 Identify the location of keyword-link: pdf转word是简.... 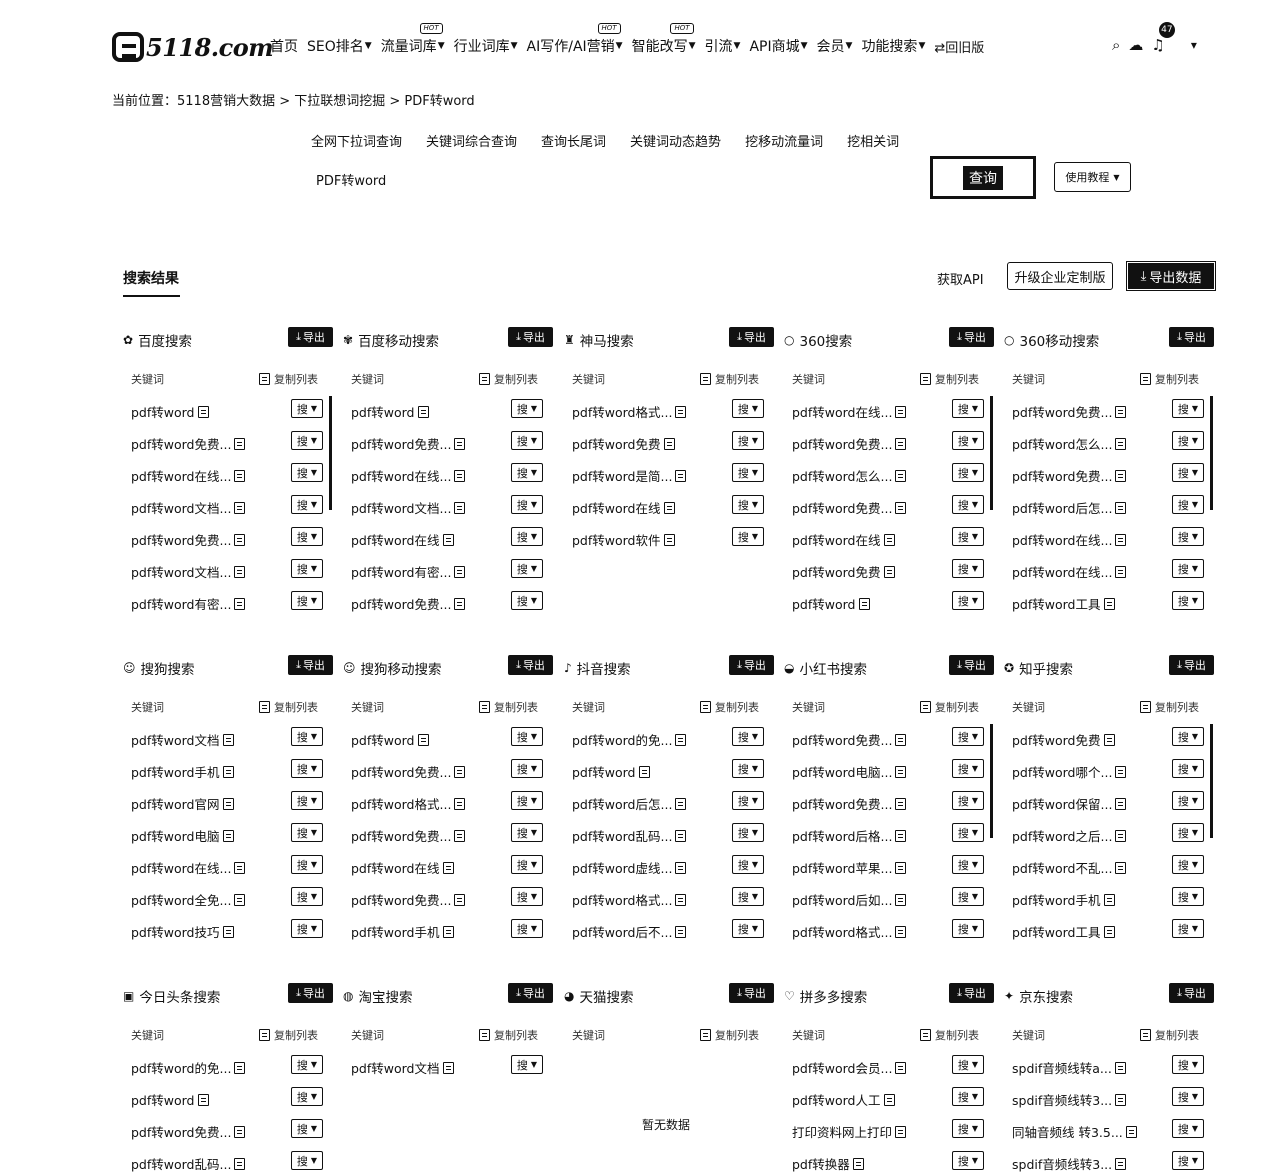
(629, 475).